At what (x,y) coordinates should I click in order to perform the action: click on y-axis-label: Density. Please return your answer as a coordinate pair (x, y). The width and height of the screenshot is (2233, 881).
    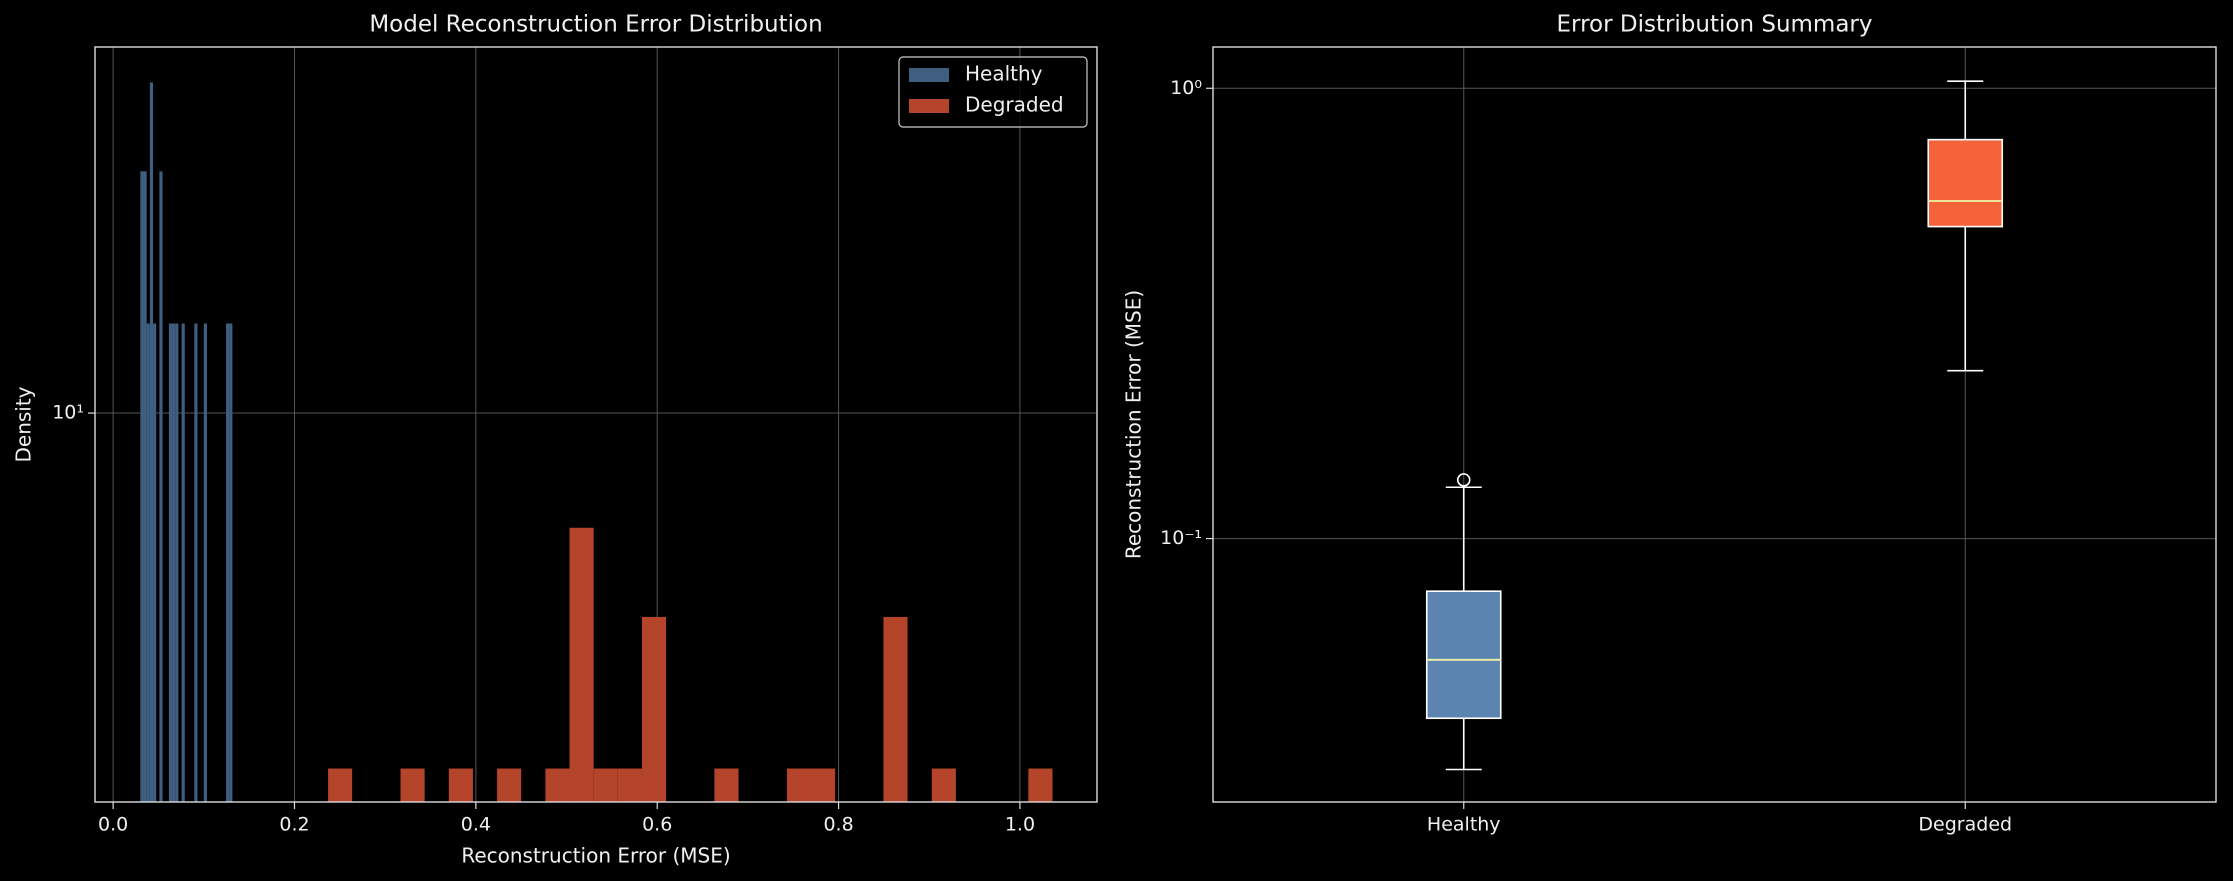
    Looking at the image, I should click on (24, 424).